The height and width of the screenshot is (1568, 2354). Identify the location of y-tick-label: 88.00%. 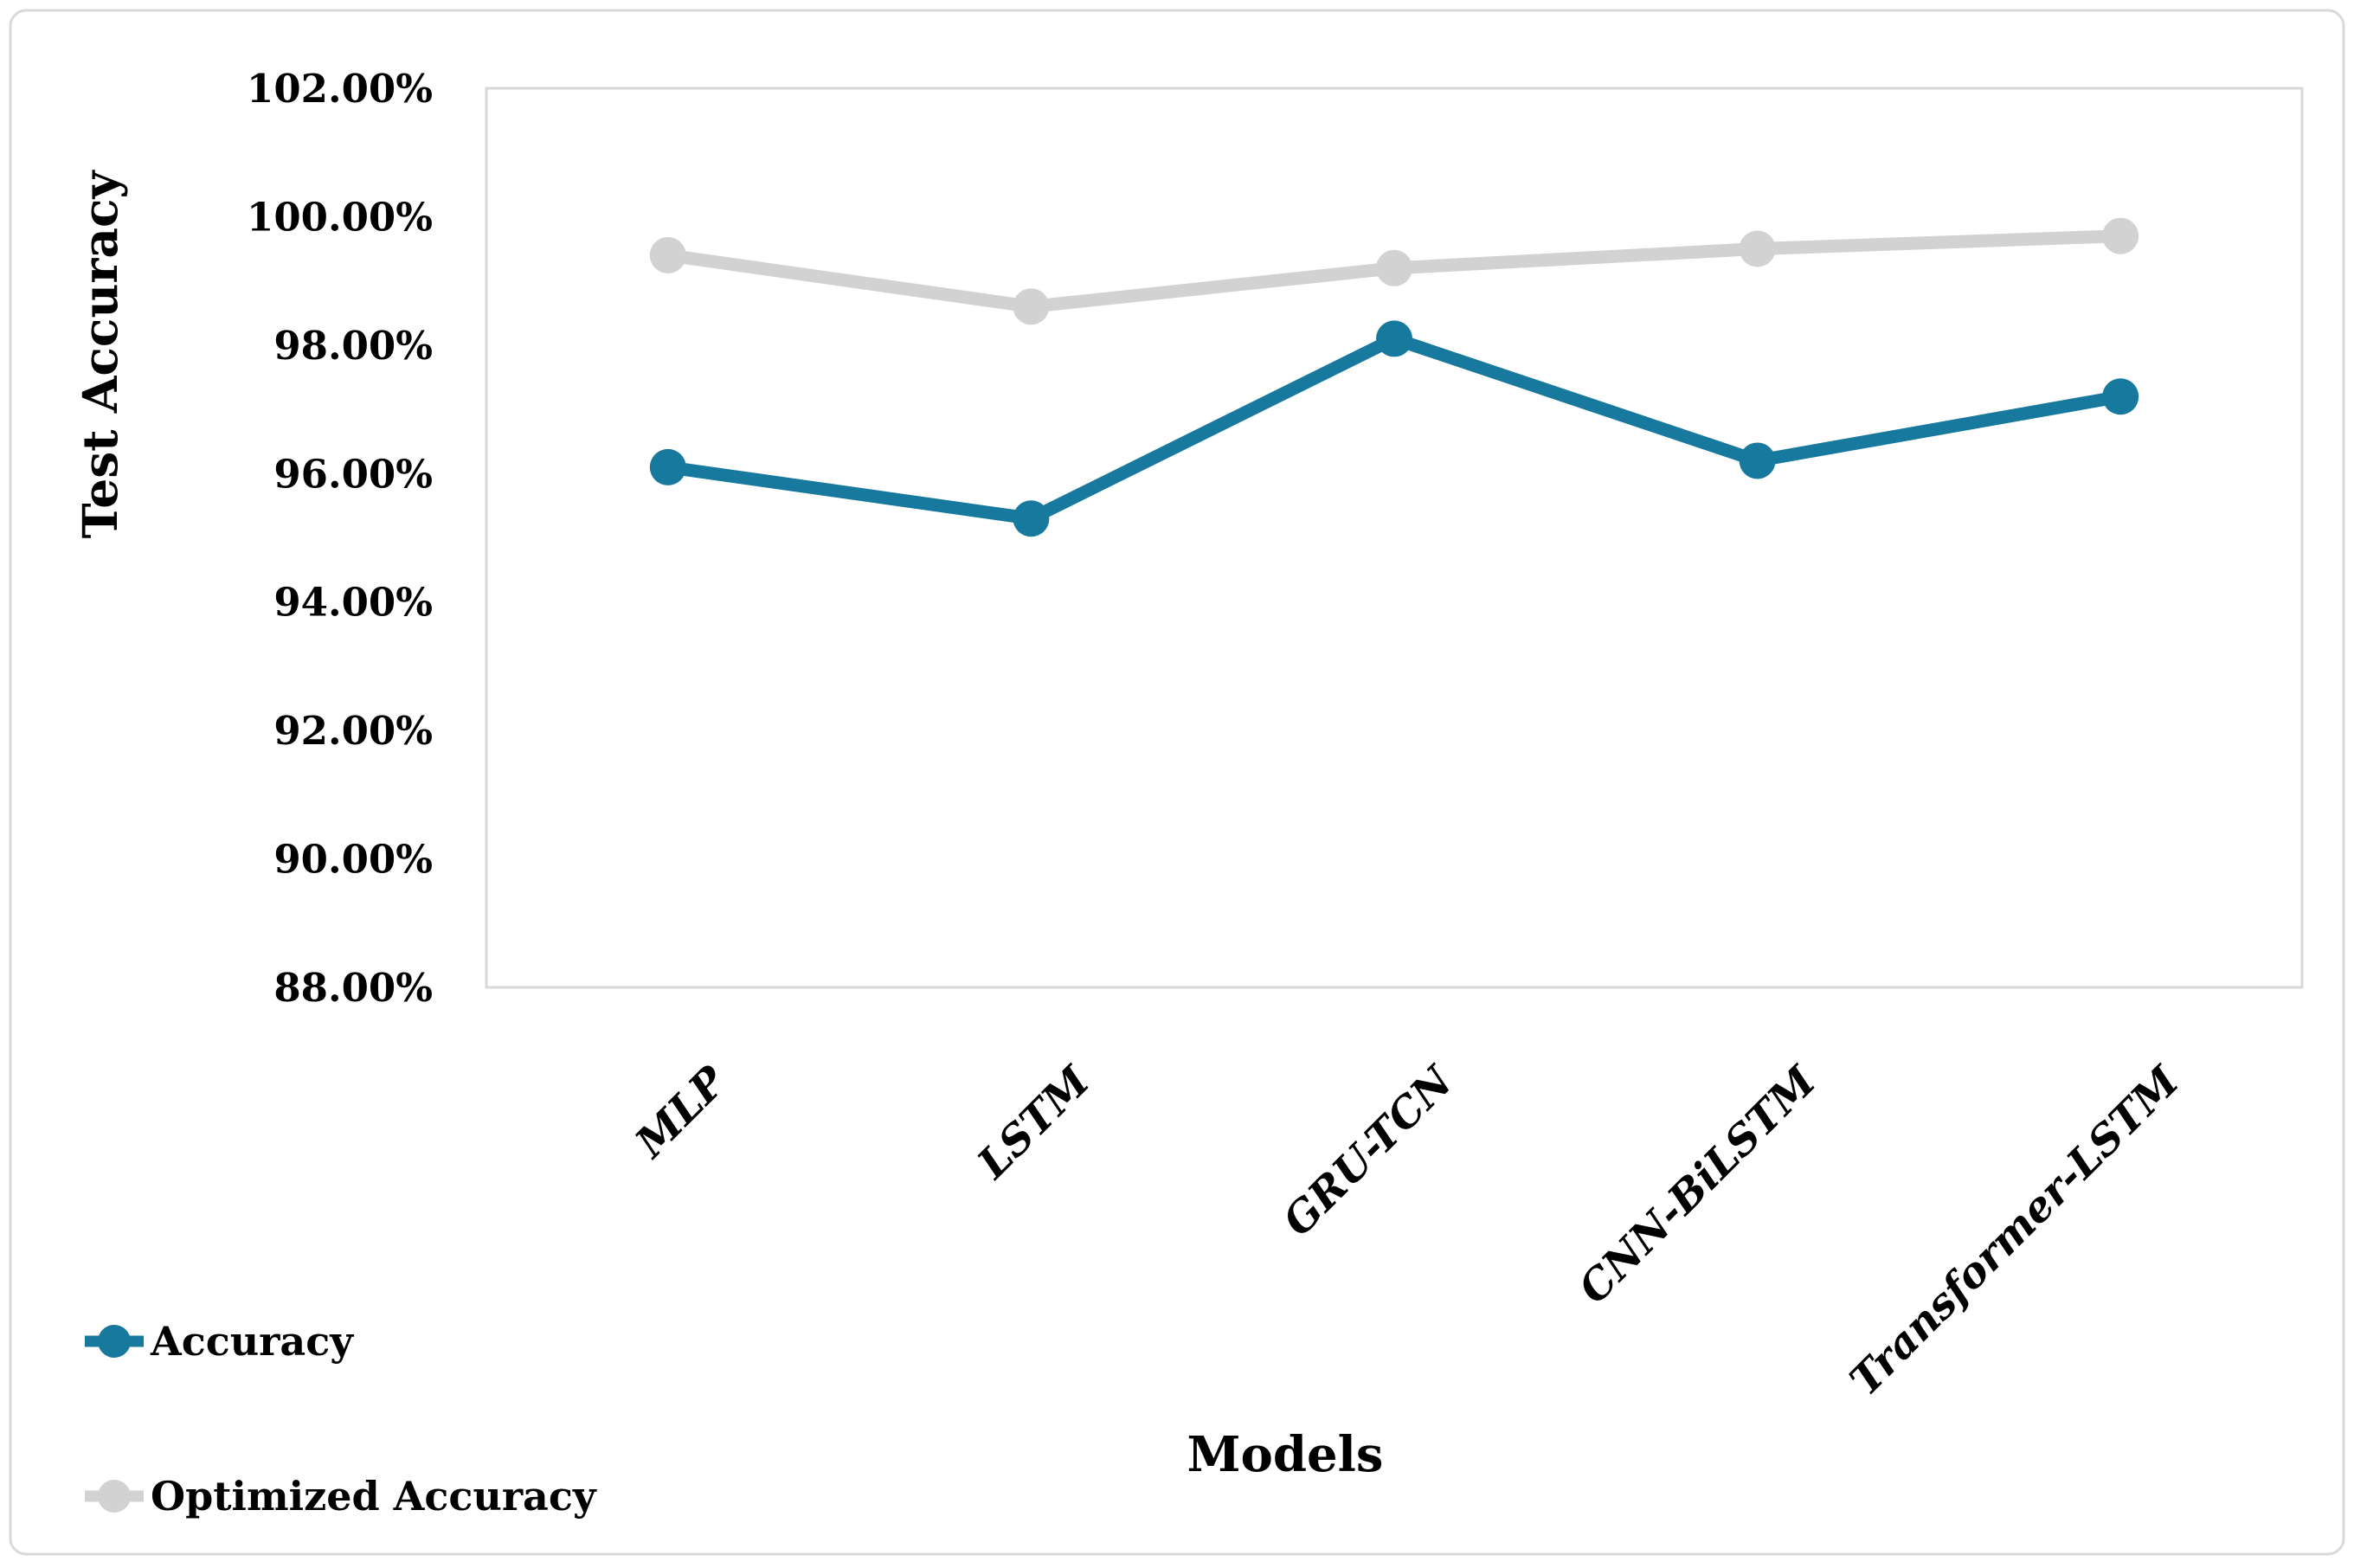
(353, 988).